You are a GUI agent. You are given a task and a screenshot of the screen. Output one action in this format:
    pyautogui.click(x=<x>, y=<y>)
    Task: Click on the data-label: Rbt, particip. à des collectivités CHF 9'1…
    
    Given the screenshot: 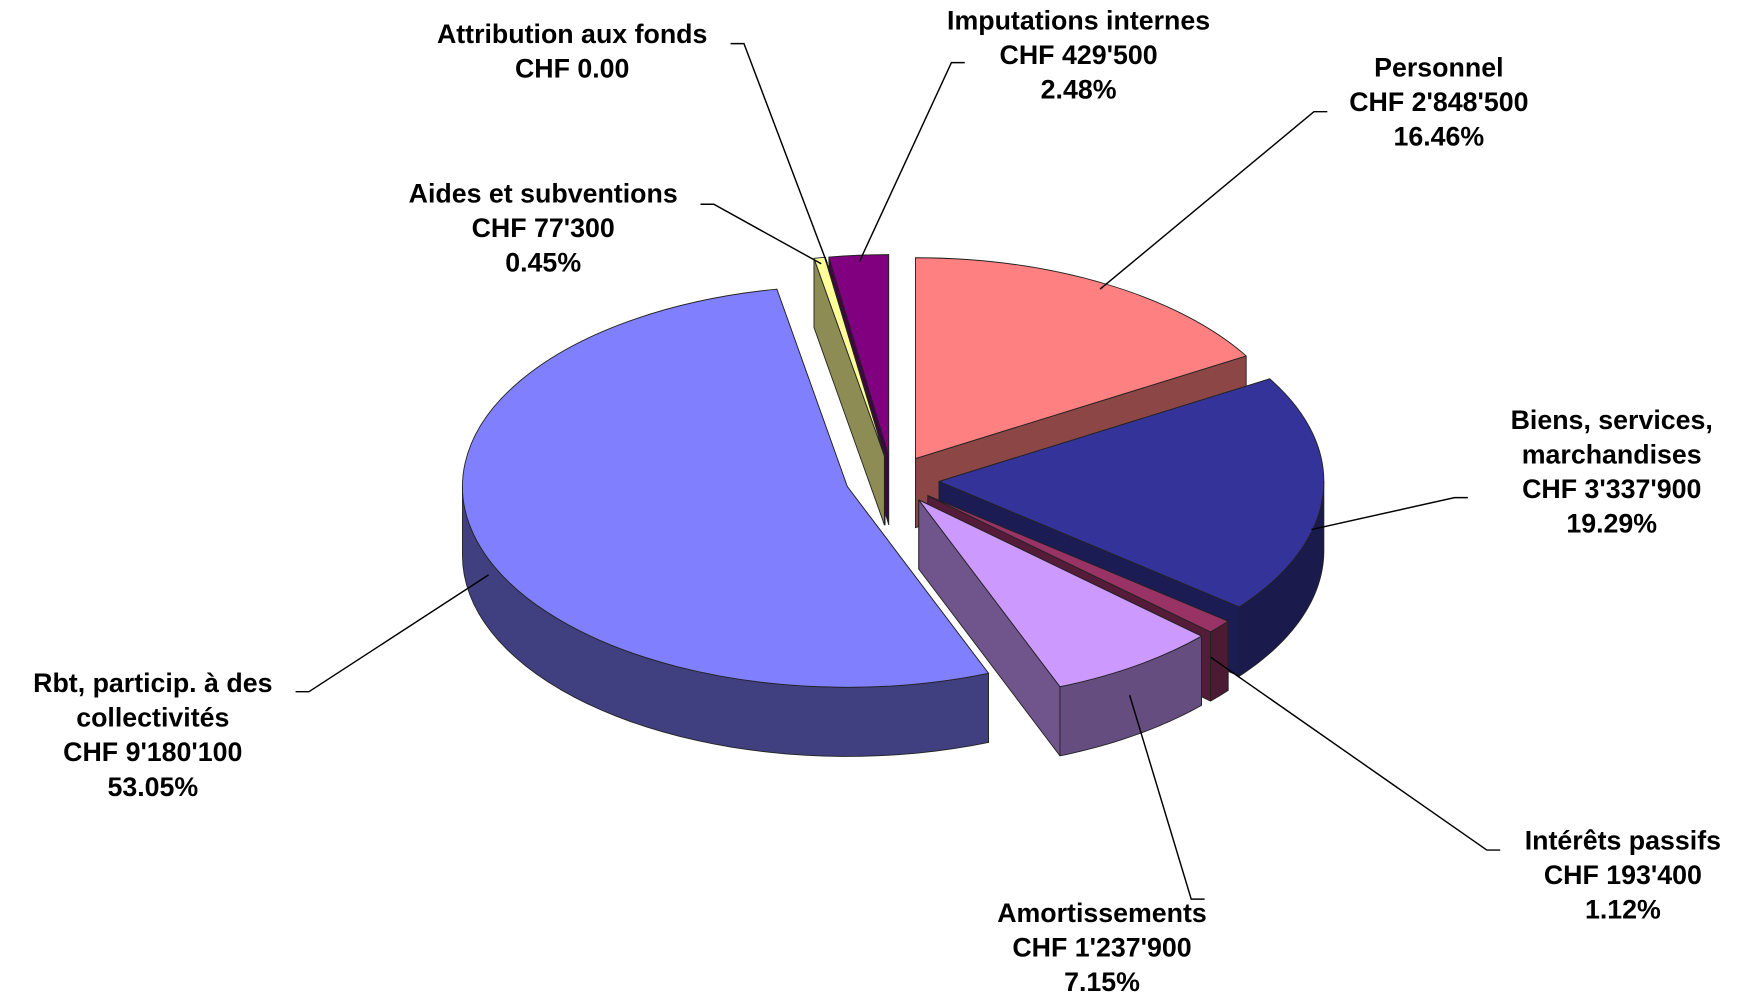 What is the action you would take?
    pyautogui.click(x=152, y=735)
    